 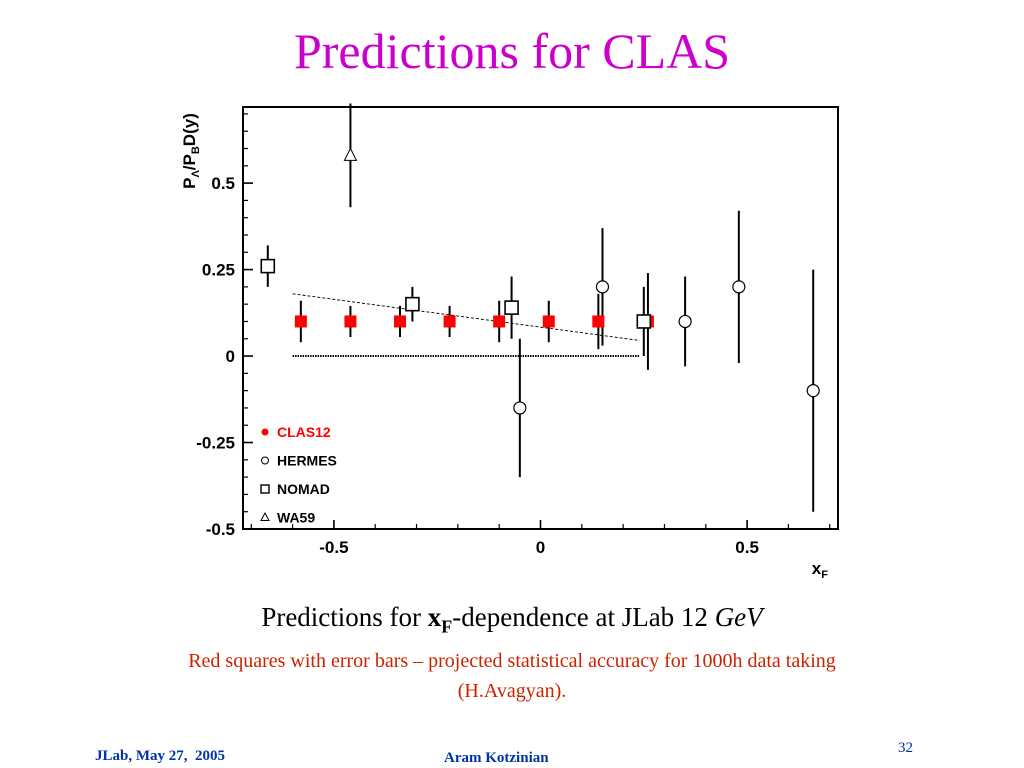 What do you see at coordinates (466, 317) in the screenshot?
I see `dashed-line` at bounding box center [466, 317].